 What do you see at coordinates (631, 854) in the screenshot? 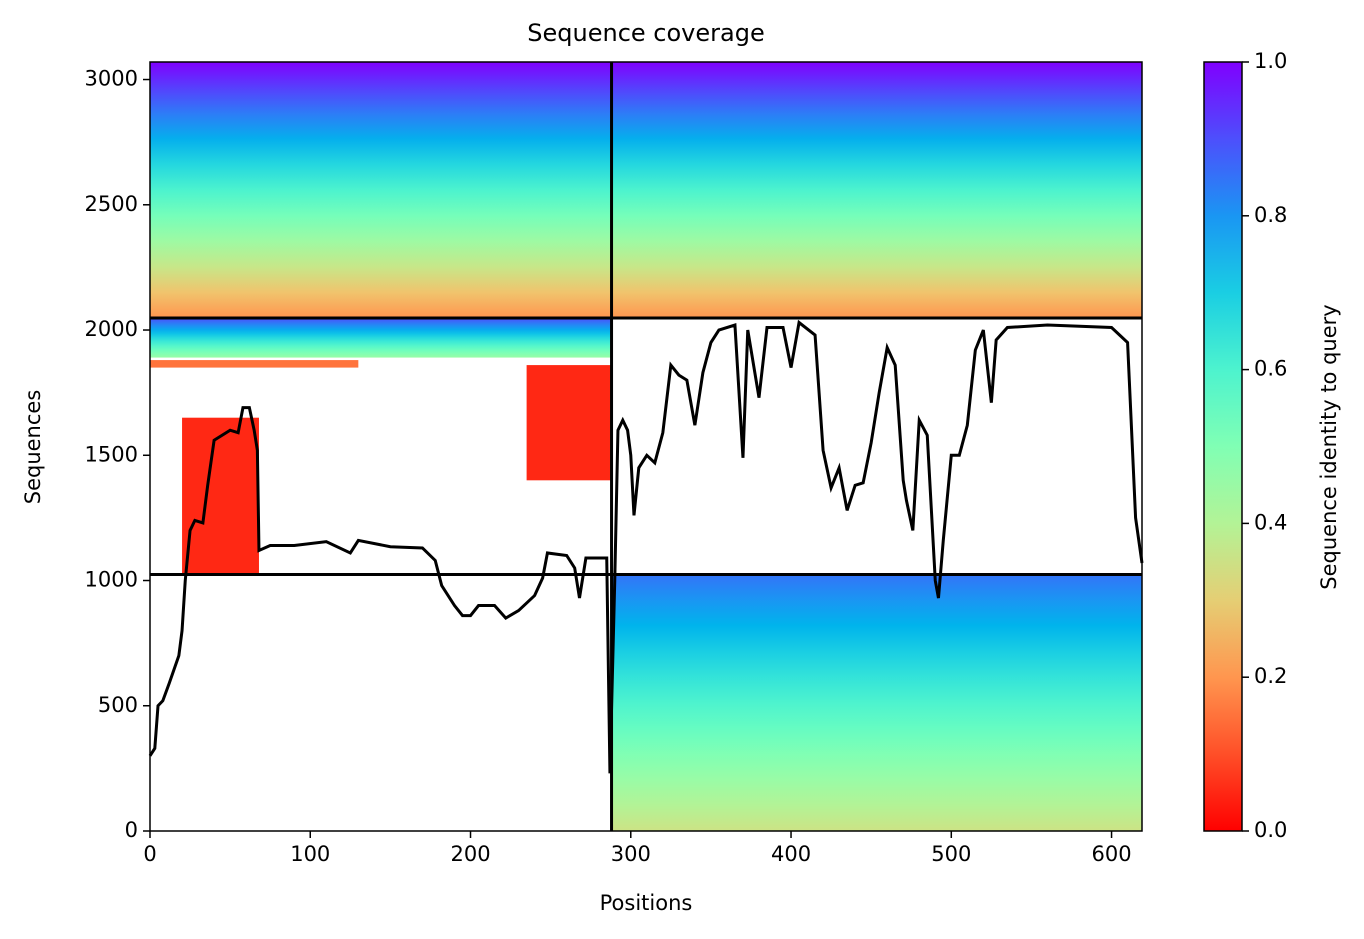
I see `x-tick-label: 300` at bounding box center [631, 854].